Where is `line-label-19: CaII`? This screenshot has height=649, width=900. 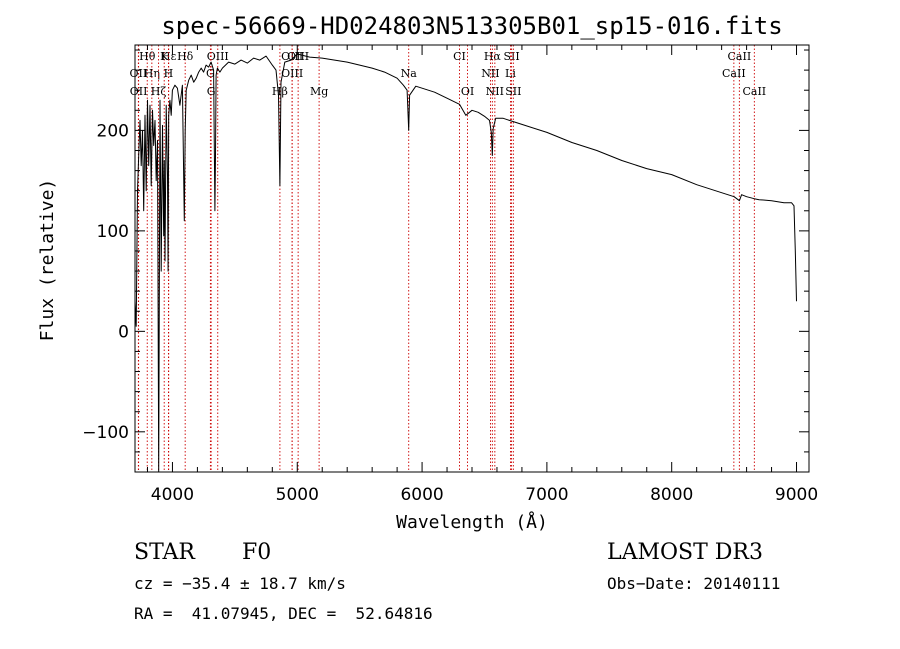 line-label-19: CaII is located at coordinates (734, 73).